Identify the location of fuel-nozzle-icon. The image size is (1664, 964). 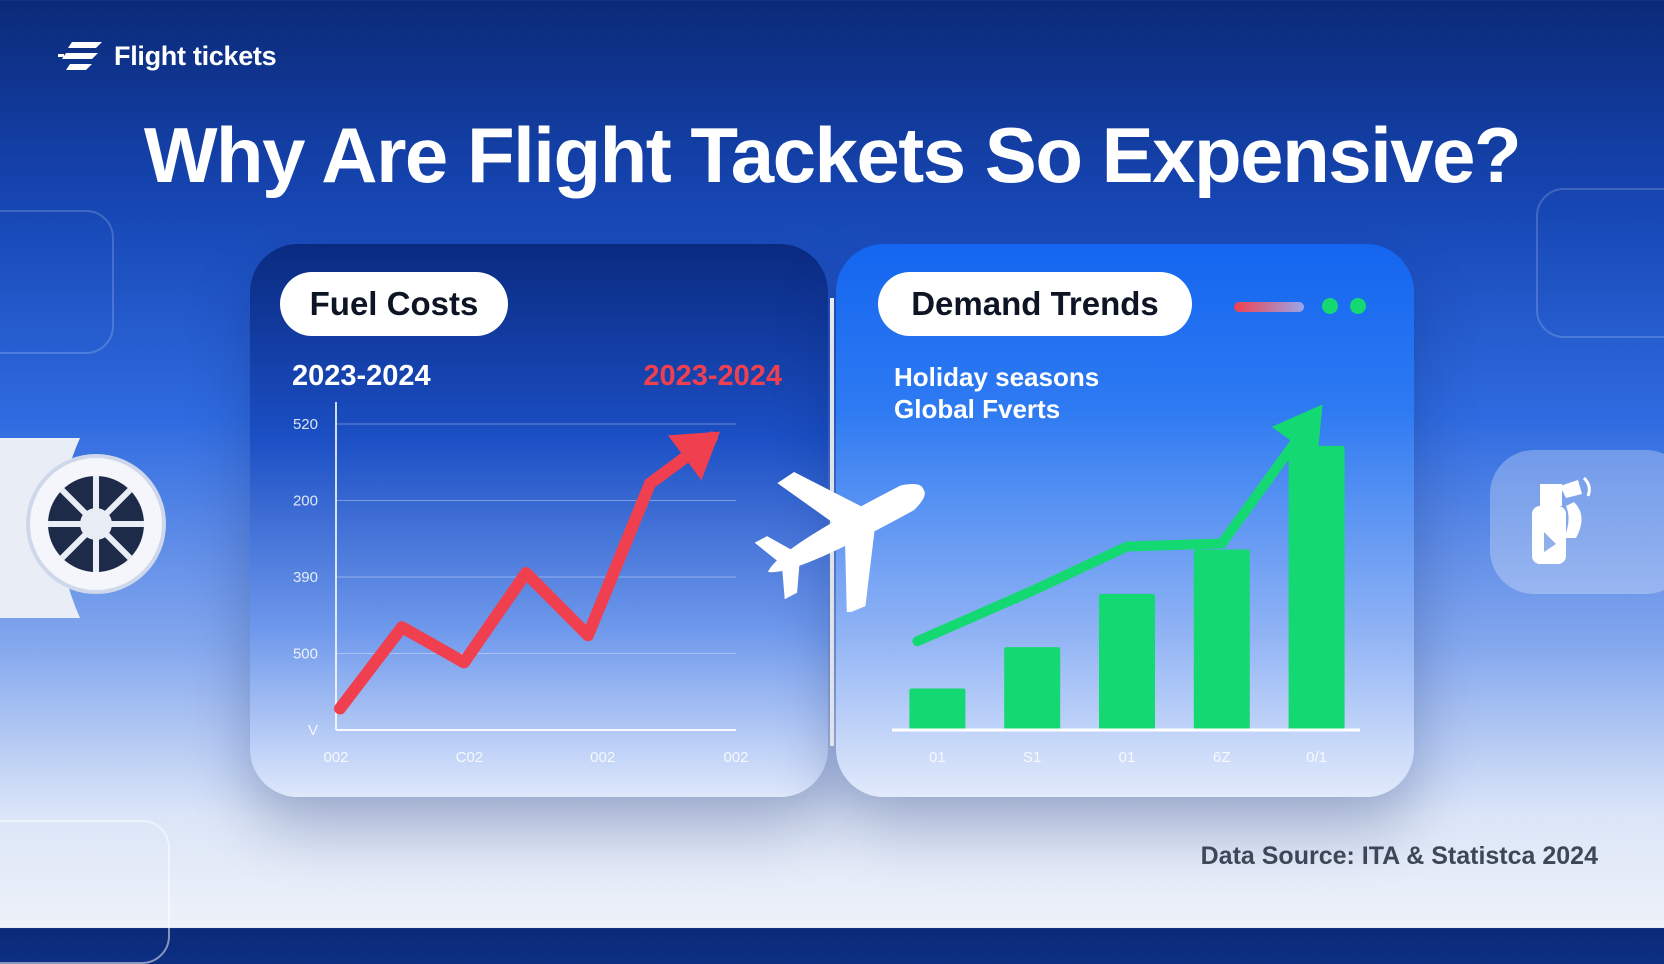
(1561, 520).